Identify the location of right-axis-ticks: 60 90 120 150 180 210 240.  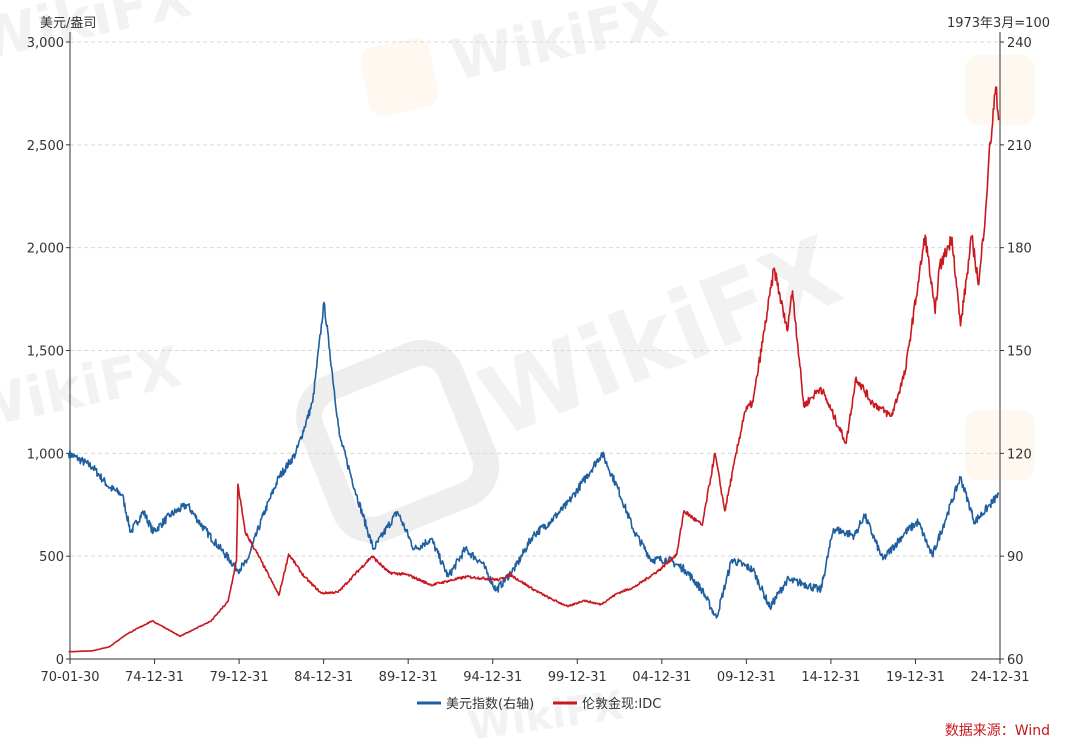
(1016, 352).